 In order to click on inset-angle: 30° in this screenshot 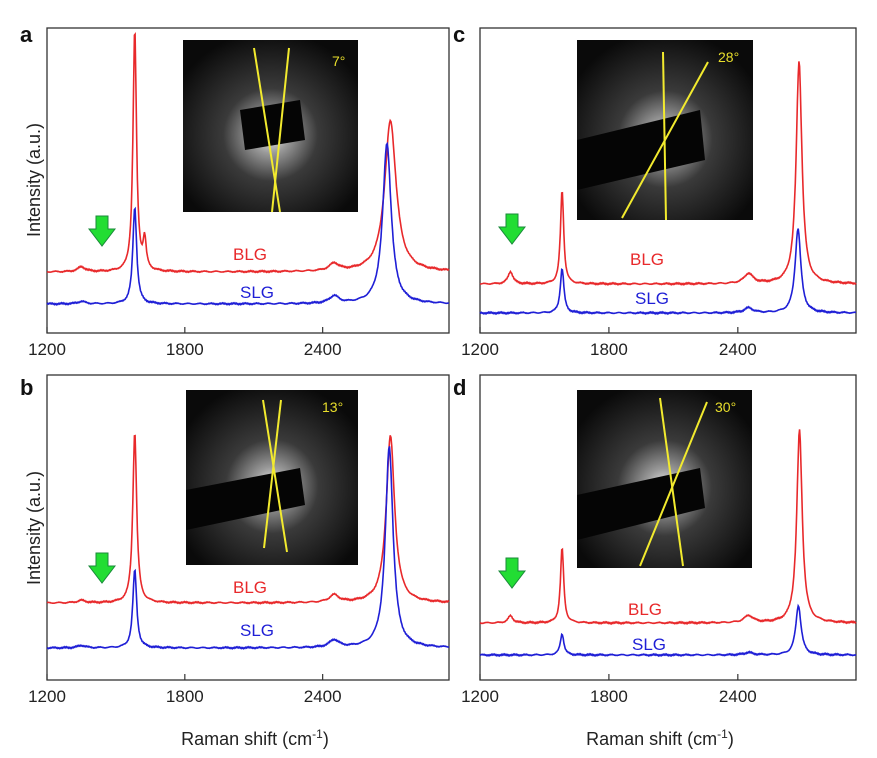, I will do `click(725, 407)`.